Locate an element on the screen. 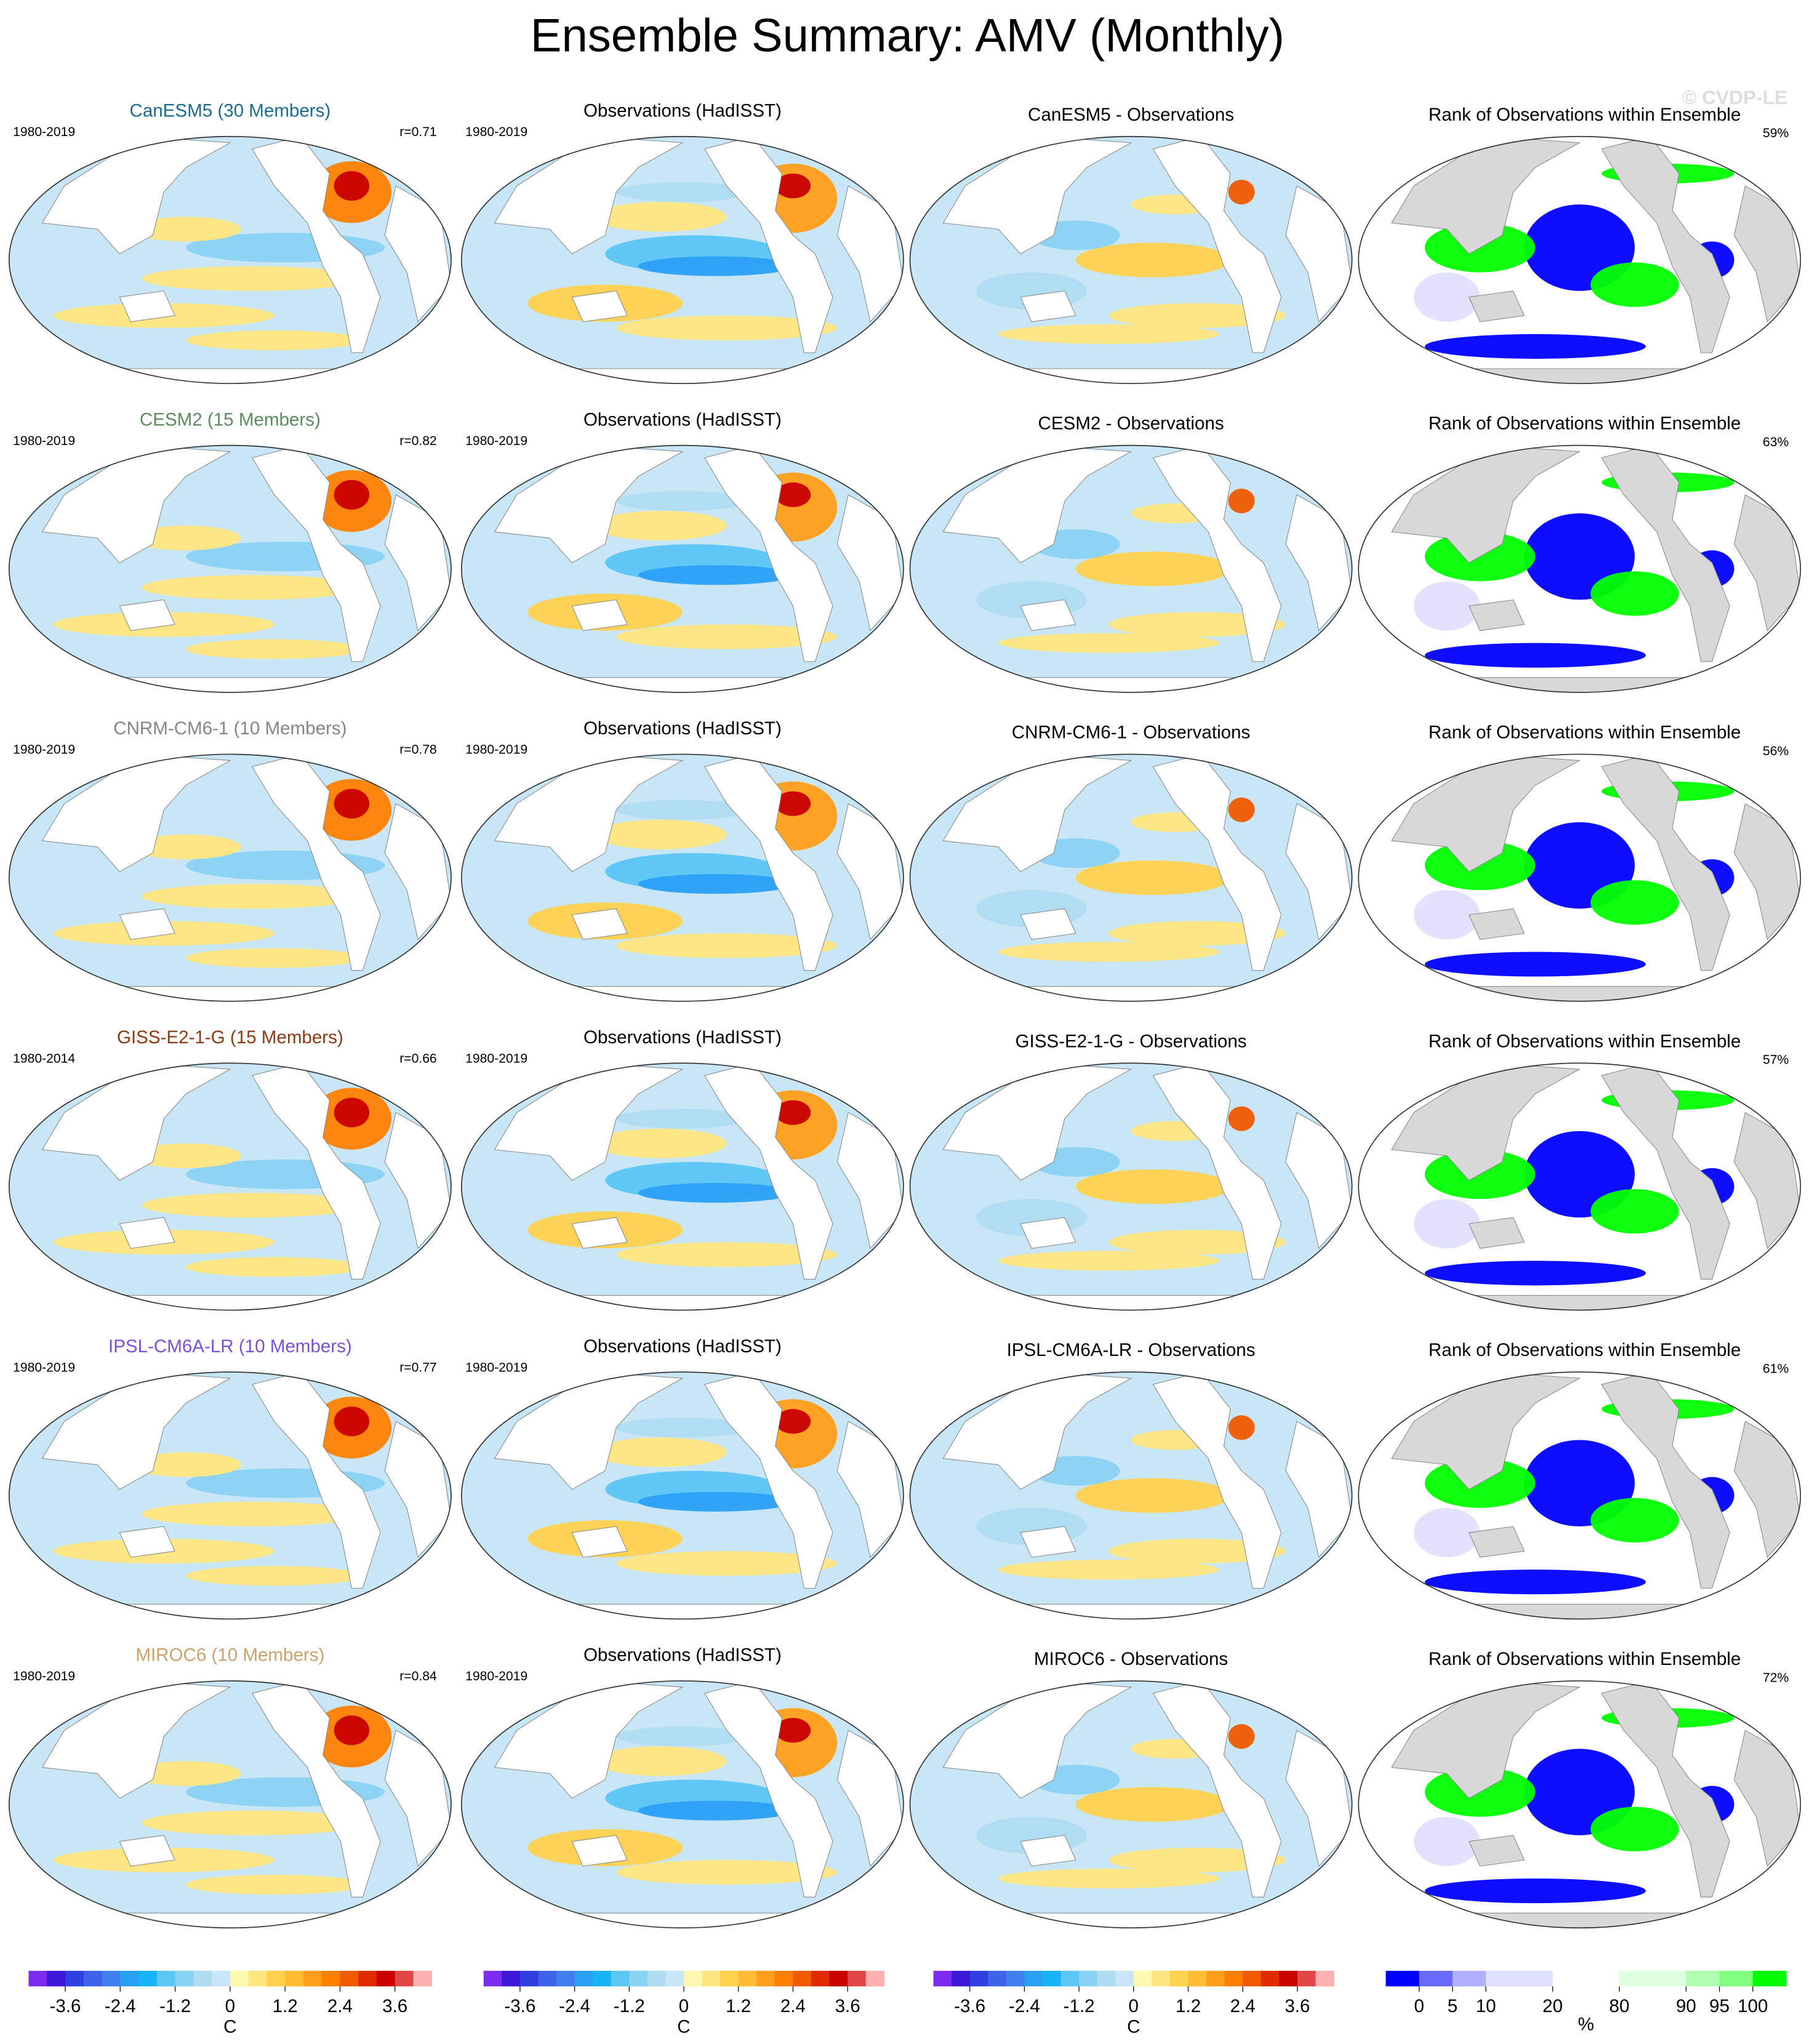 The width and height of the screenshot is (1820, 2041). model-title: CNRM-CM6-1 (10 Members) is located at coordinates (230, 728).